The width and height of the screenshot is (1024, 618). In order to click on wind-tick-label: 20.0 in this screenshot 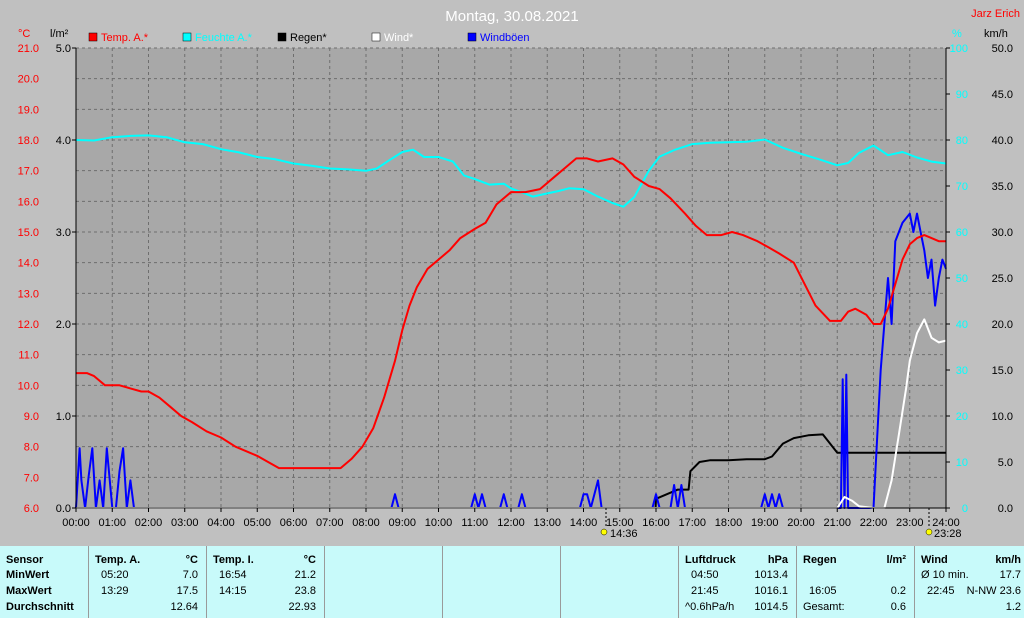, I will do `click(1002, 325)`.